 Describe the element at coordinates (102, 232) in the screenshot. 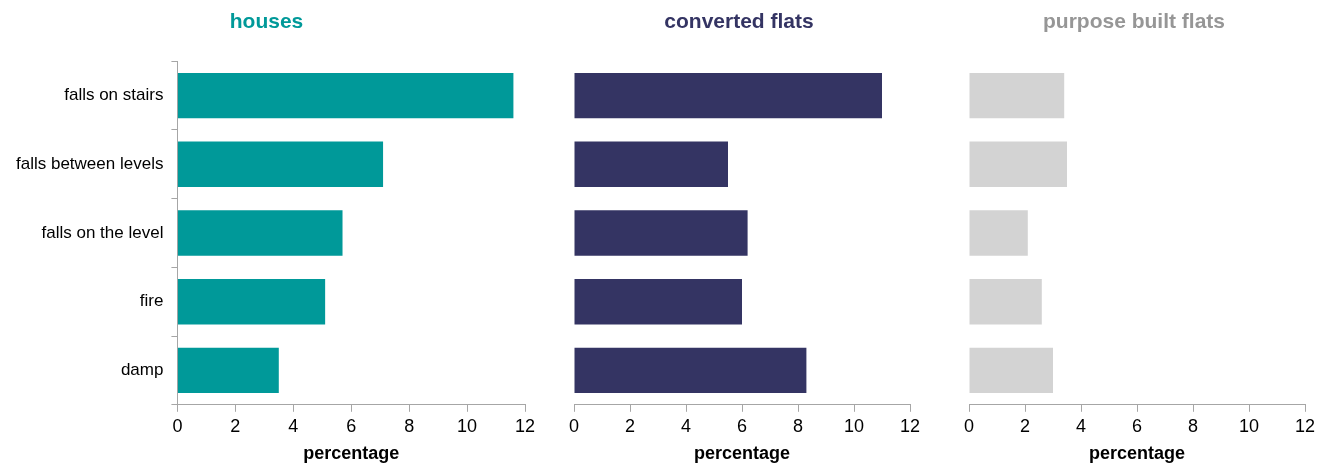

I see `y-tick-label: falls on the level` at that location.